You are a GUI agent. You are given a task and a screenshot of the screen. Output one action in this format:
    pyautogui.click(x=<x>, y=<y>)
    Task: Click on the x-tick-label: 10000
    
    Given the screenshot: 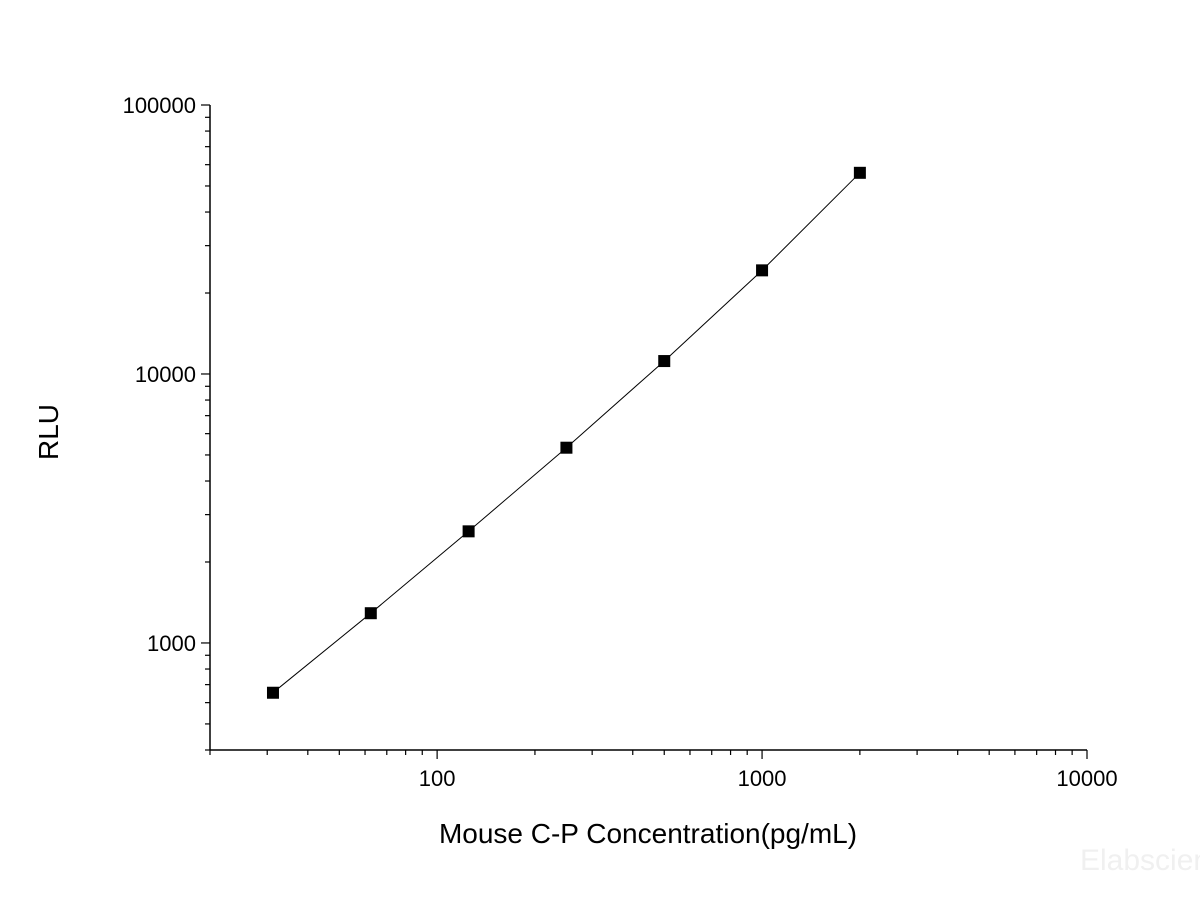 What is the action you would take?
    pyautogui.click(x=1086, y=778)
    